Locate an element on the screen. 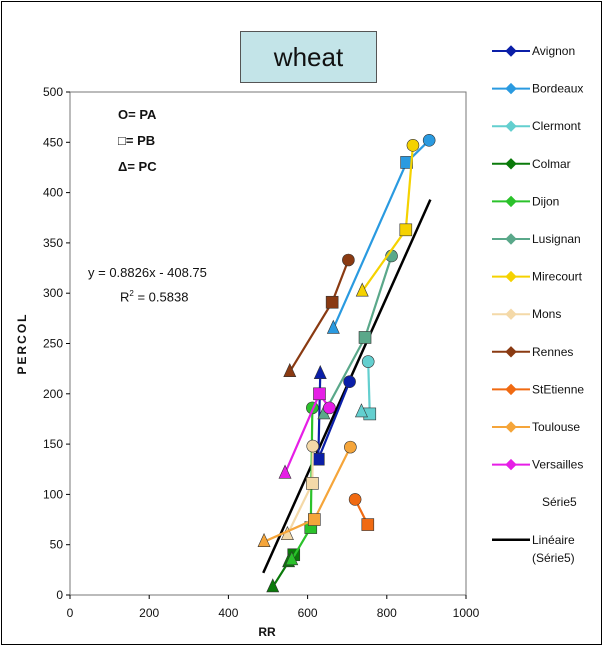 The height and width of the screenshot is (647, 605). y-tick-label: 0 is located at coordinates (59, 595).